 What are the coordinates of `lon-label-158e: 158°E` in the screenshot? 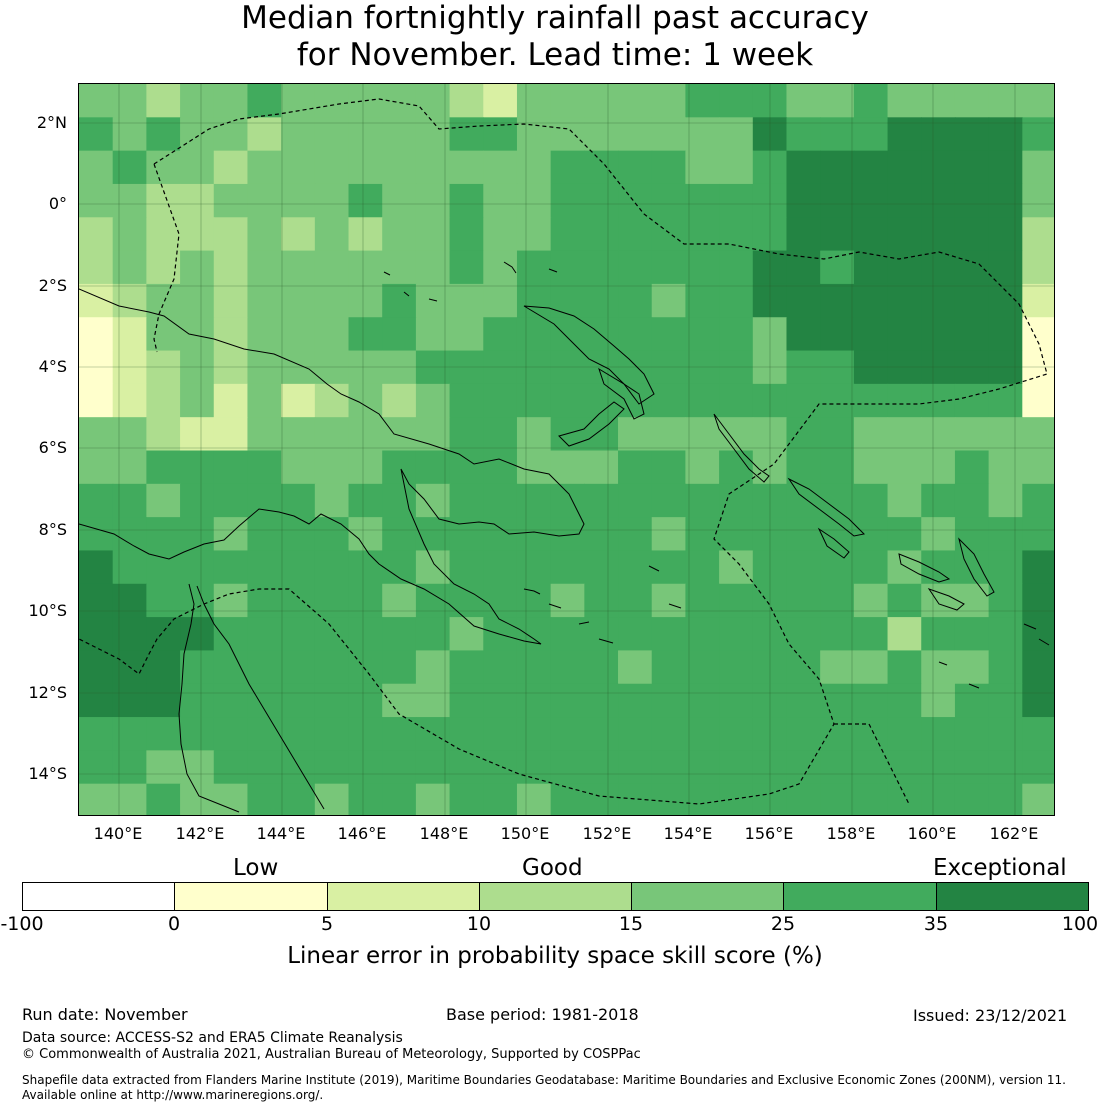 It's located at (851, 833).